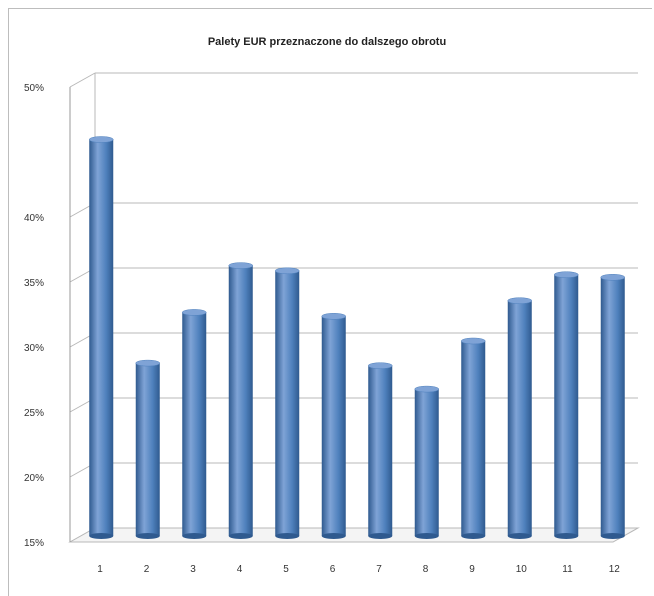 The width and height of the screenshot is (654, 596). I want to click on x-tick-label: 7, so click(379, 569).